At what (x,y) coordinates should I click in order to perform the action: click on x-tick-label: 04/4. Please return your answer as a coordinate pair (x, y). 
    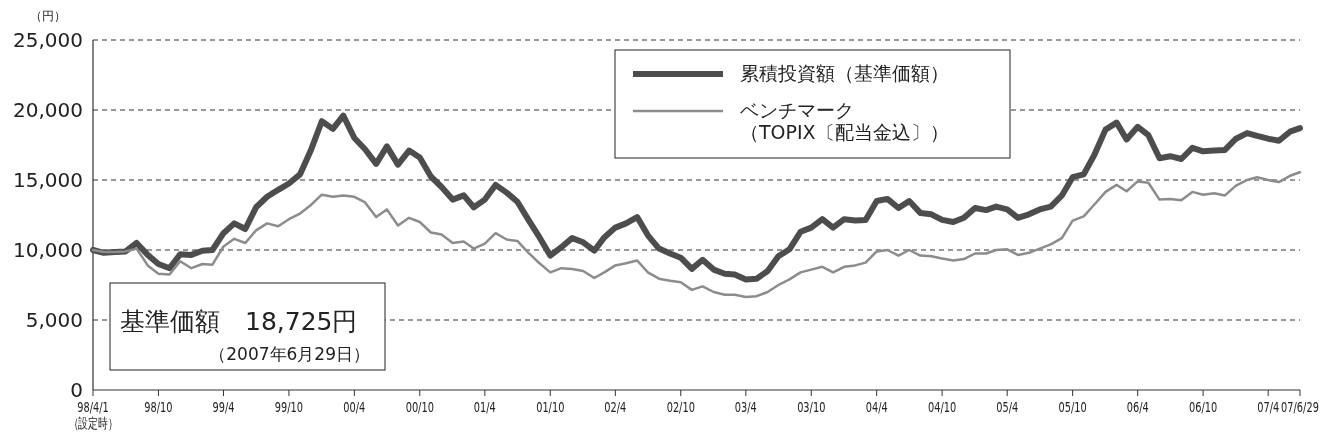
    Looking at the image, I should click on (876, 407).